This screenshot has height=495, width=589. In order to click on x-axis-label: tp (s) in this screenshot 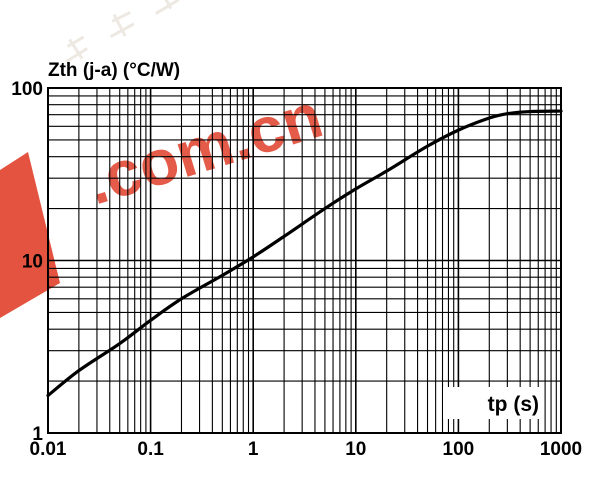, I will do `click(513, 404)`.